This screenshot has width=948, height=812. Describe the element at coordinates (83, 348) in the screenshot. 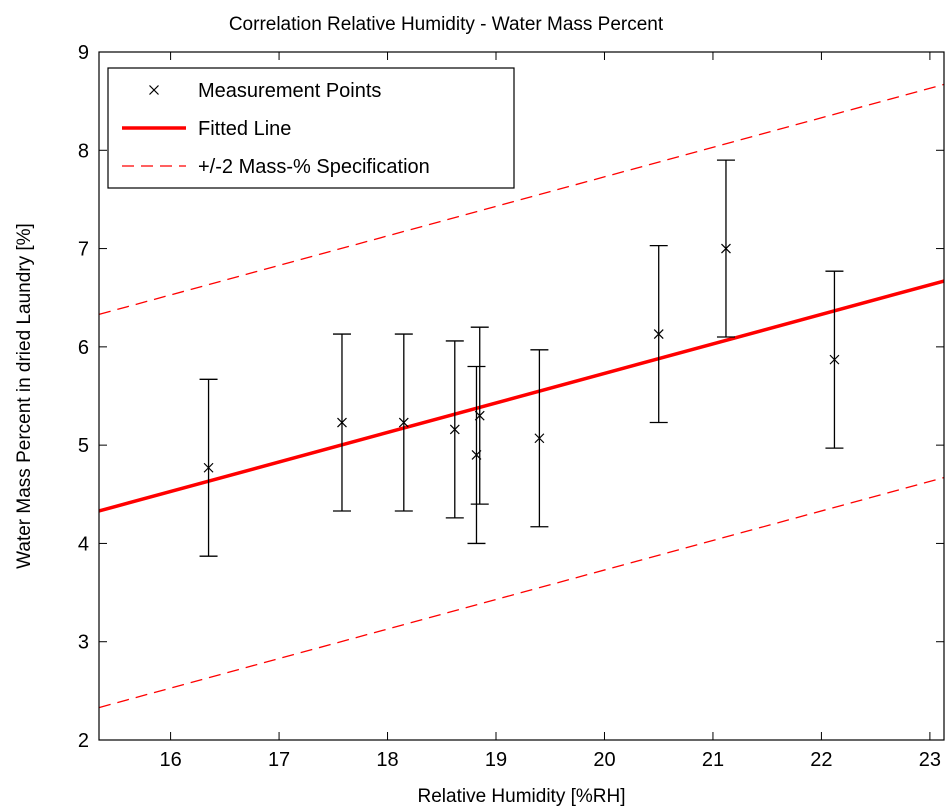

I see `y-tick-label: 6` at that location.